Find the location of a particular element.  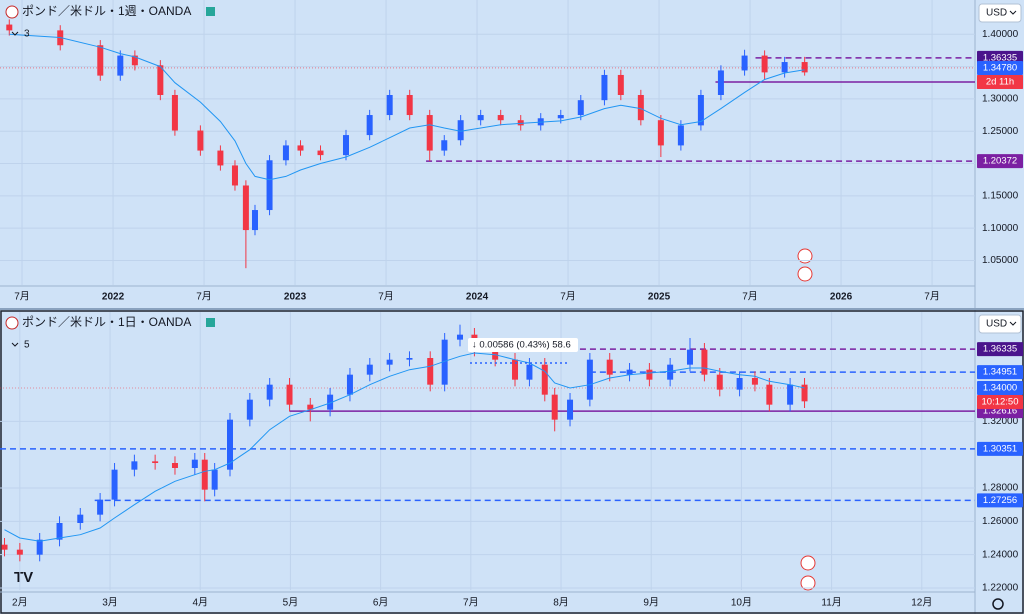

indicator-label: 5 is located at coordinates (27, 345).